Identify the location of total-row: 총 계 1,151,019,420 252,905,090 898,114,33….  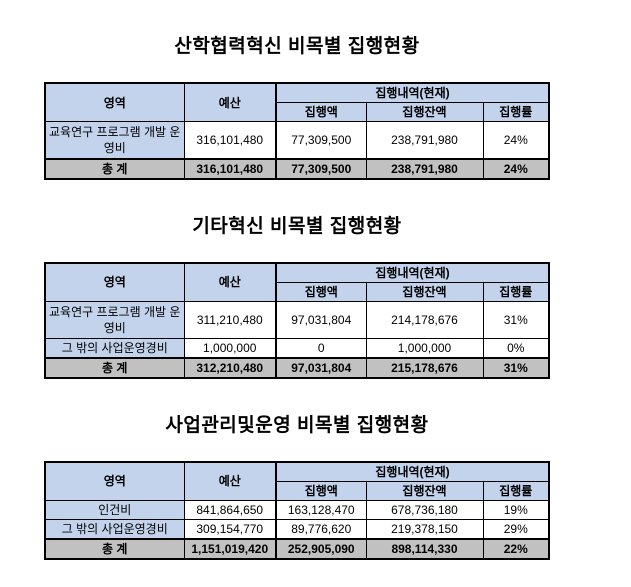
(297, 548).